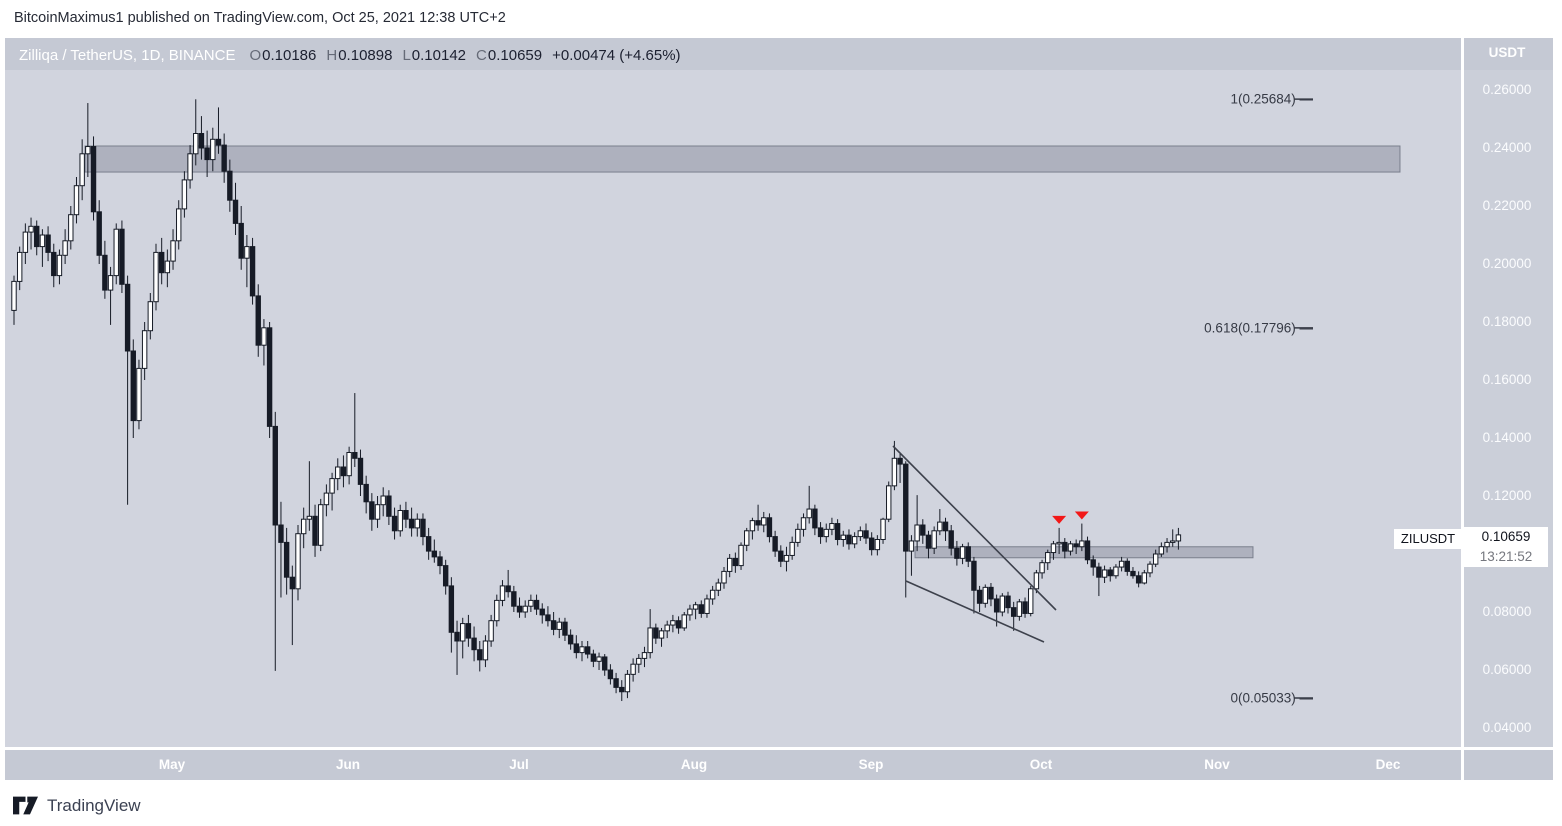  What do you see at coordinates (348, 764) in the screenshot?
I see `time-axis-month-label: Jun` at bounding box center [348, 764].